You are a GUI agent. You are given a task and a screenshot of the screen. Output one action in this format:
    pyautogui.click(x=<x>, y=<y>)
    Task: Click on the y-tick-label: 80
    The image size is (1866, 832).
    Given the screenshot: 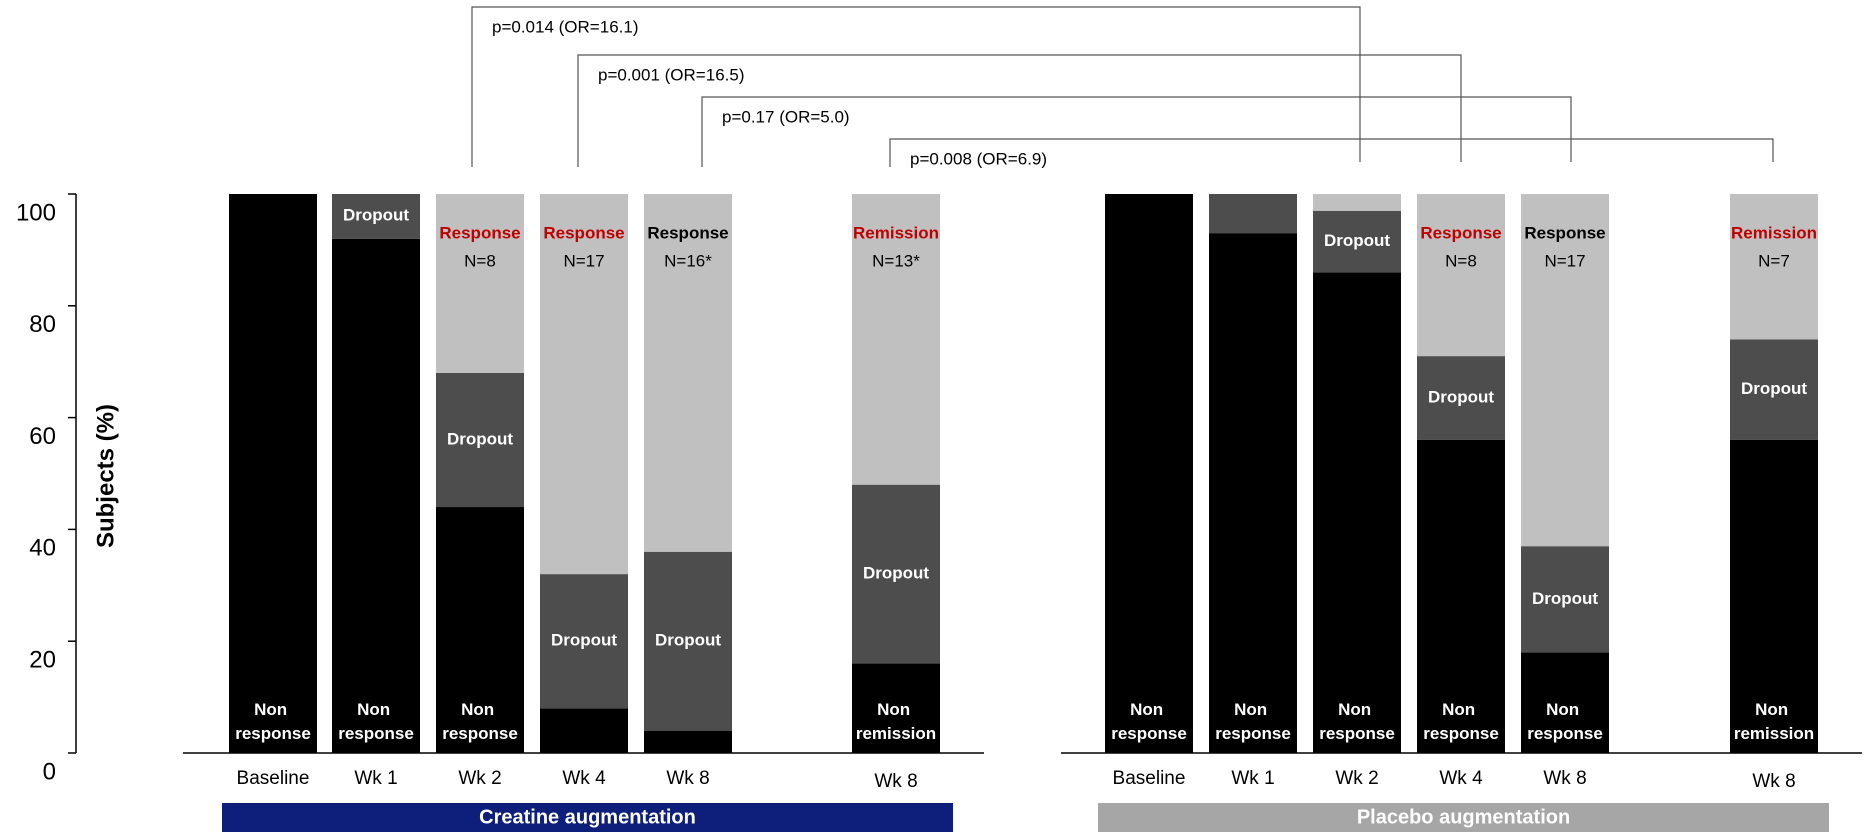 What is the action you would take?
    pyautogui.click(x=42, y=324)
    